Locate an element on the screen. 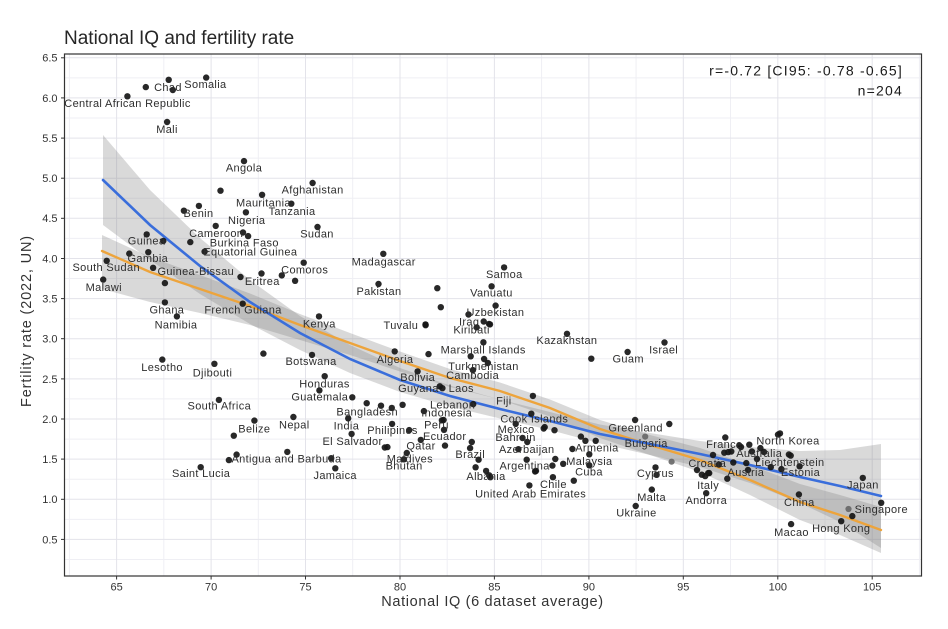 This screenshot has height=629, width=948. svg-text: India is located at coordinates (347, 426).